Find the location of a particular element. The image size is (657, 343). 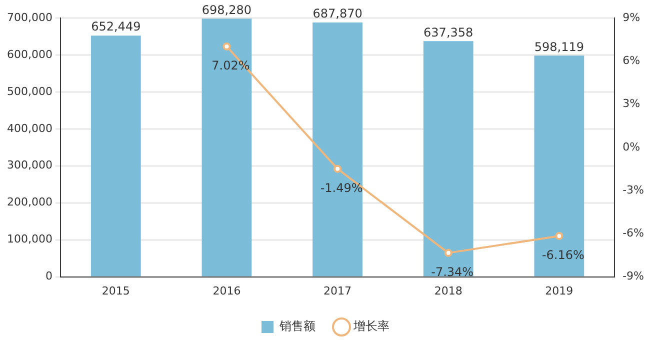

y2-tick-label: -6% is located at coordinates (633, 233).